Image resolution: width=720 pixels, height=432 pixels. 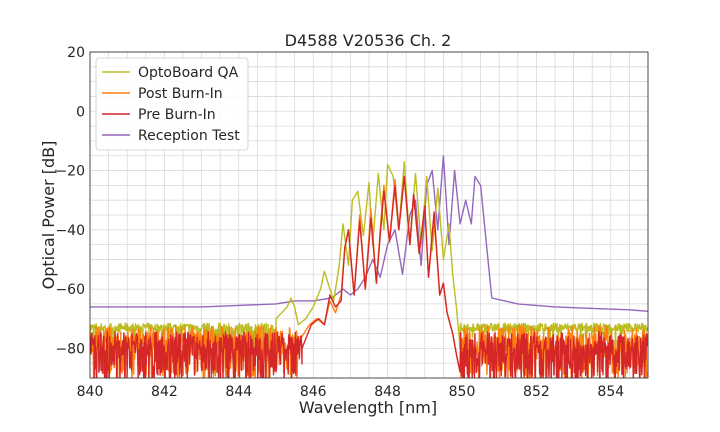 I want to click on y-axis-ticks: −80 −60 −40 −20 0 20, so click(x=70, y=201).